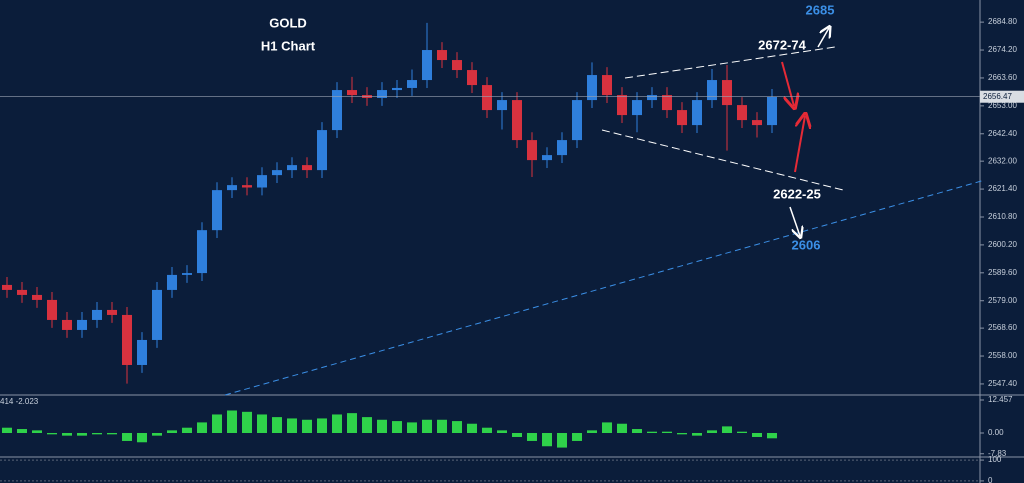  Describe the element at coordinates (995, 459) in the screenshot. I see `y-tick-label: 100` at that location.